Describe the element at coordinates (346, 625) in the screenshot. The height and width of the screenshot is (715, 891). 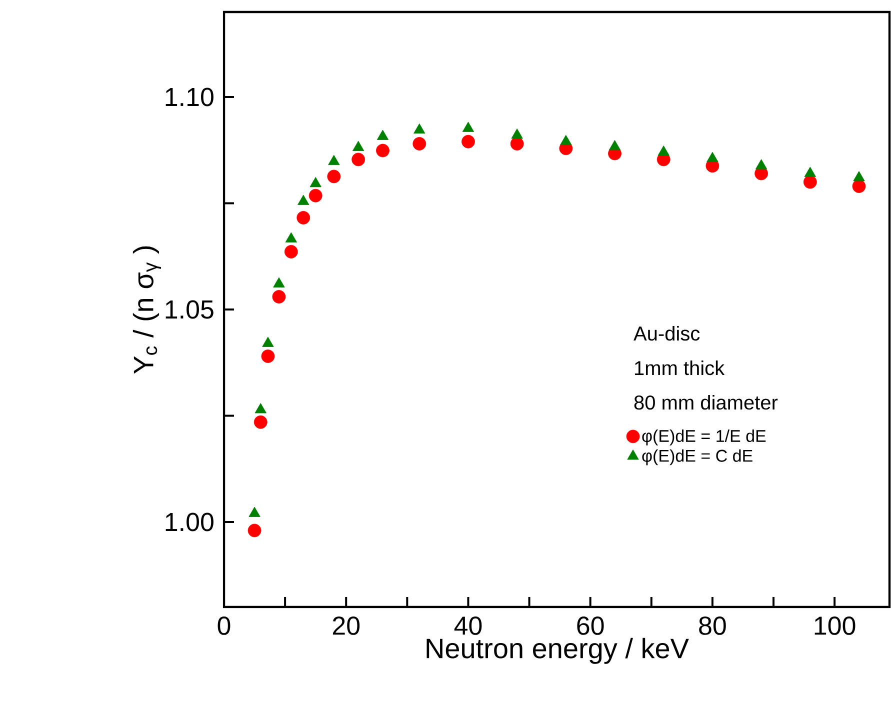
I see `x-tick-label: 20` at that location.